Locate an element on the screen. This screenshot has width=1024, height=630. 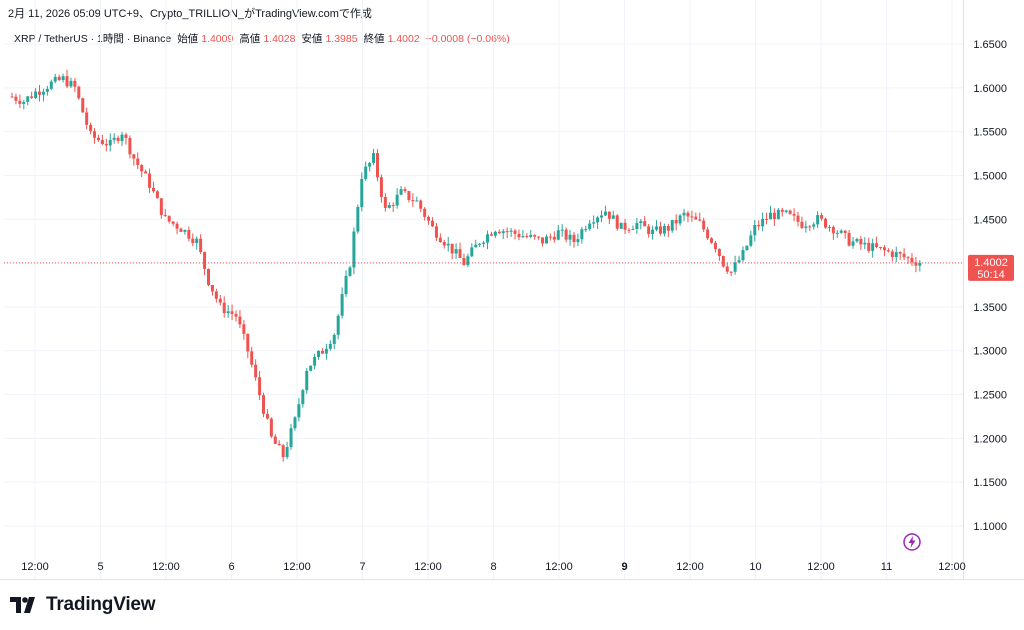
brand-name: TradingView is located at coordinates (101, 604).